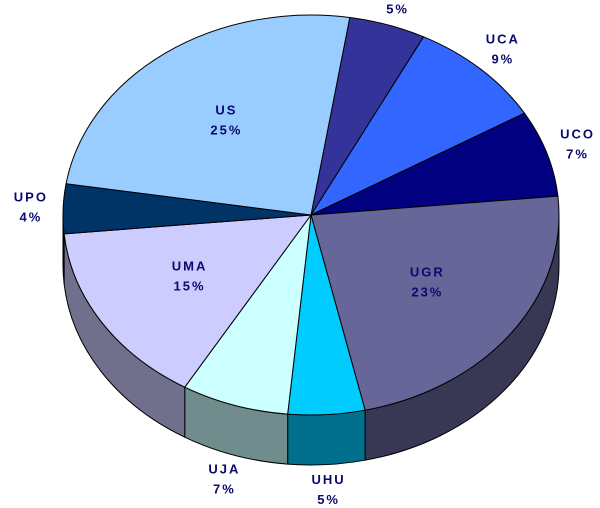 Image resolution: width=600 pixels, height=508 pixels. Describe the element at coordinates (326, 437) in the screenshot. I see `pie-side` at that location.